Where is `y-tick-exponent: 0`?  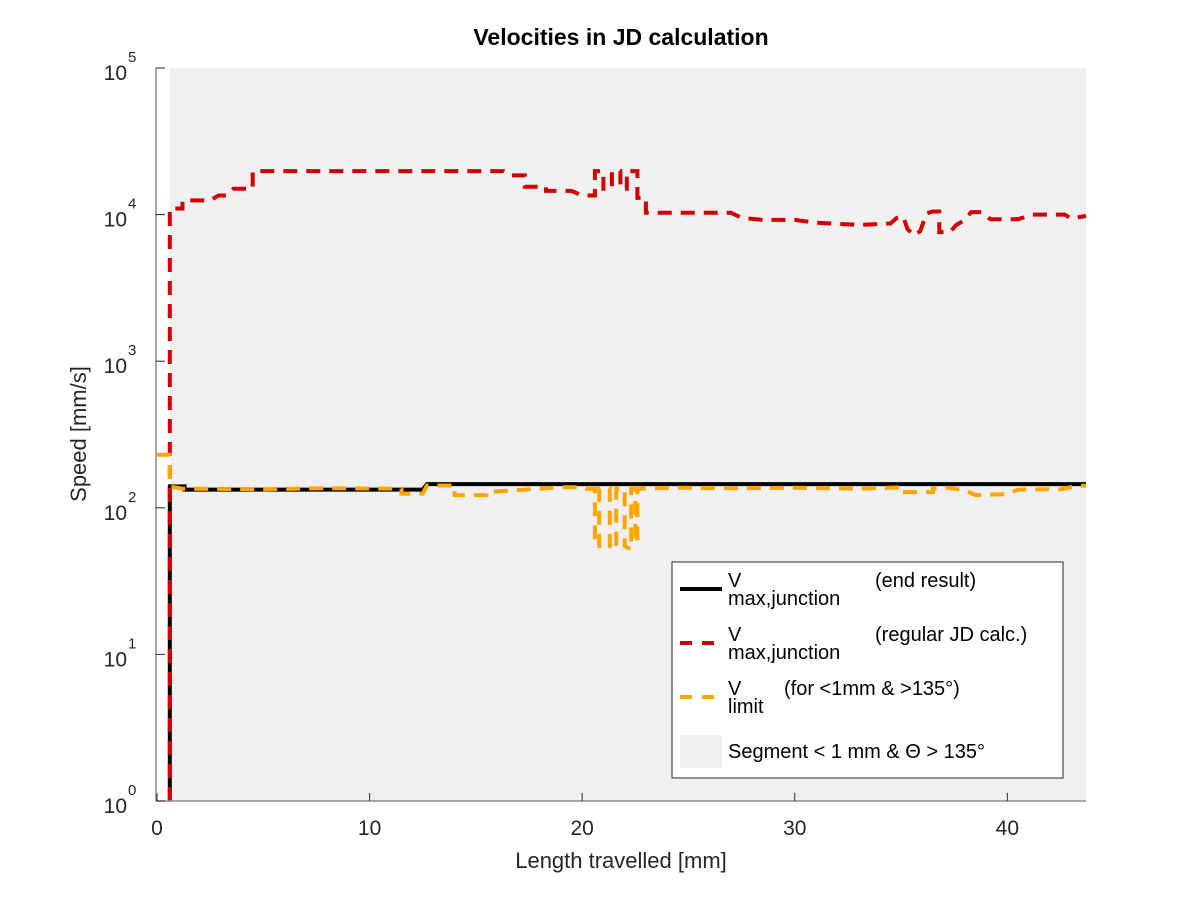 y-tick-exponent: 0 is located at coordinates (132, 790).